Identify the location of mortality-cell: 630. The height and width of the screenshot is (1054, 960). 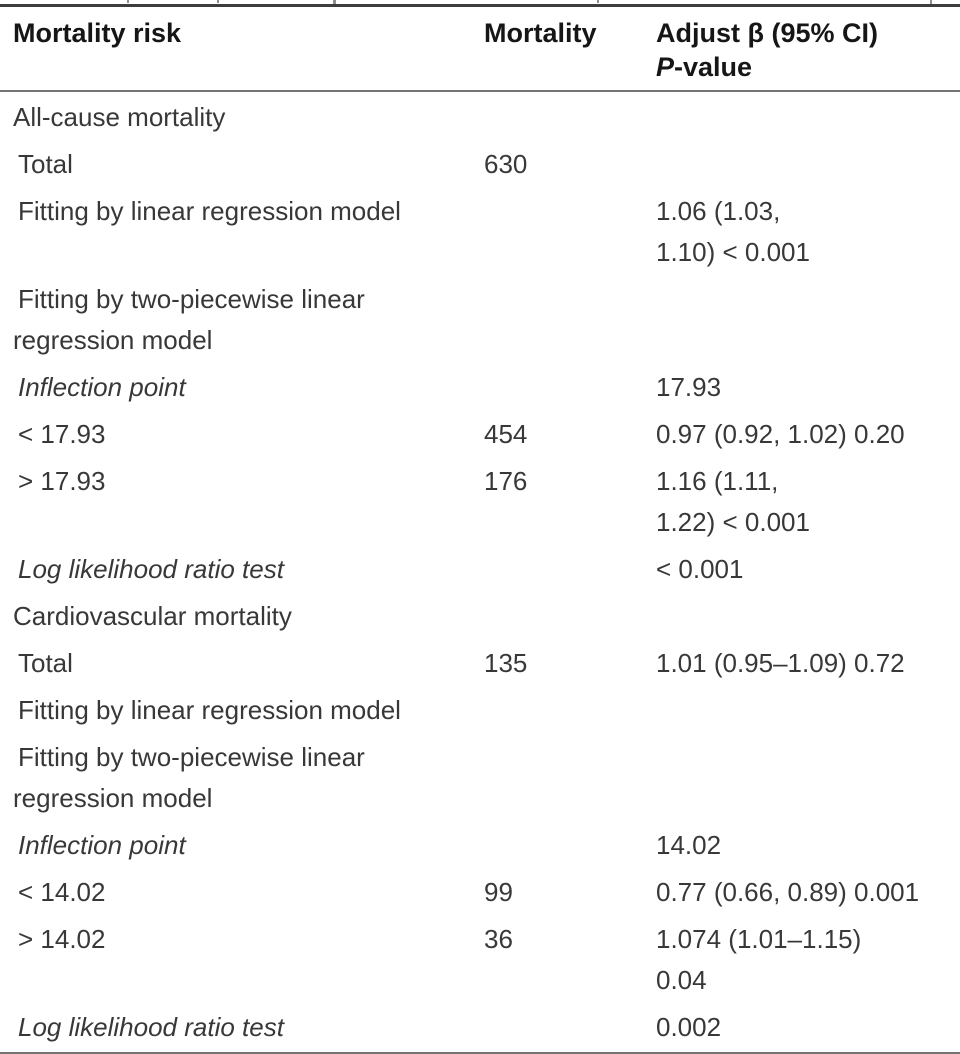
(506, 164).